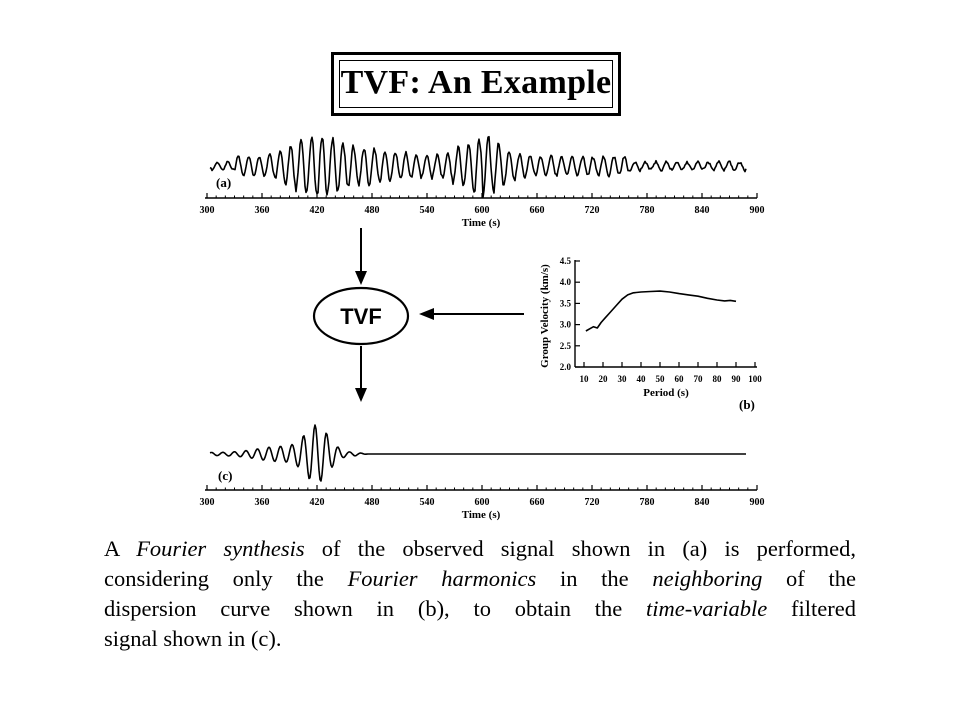 Image resolution: width=960 pixels, height=720 pixels. Describe the element at coordinates (482, 210) in the screenshot. I see `time-axis-a-tick-label: 600` at that location.